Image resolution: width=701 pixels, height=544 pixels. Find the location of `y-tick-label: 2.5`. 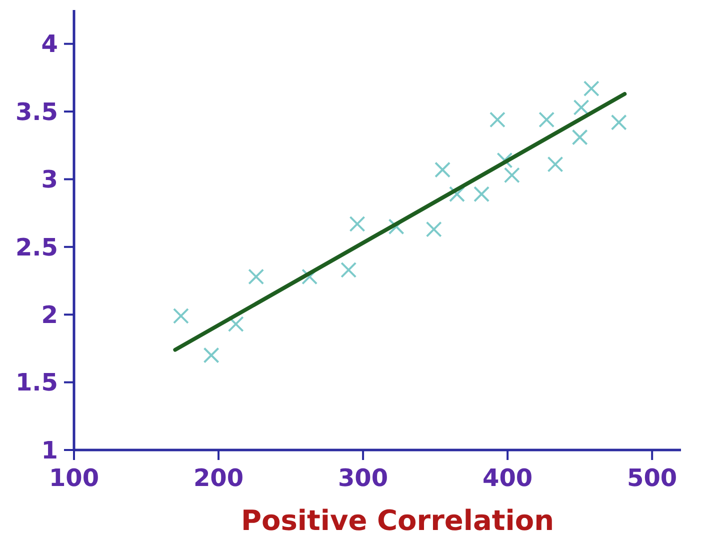

y-tick-label: 2.5 is located at coordinates (36, 247).